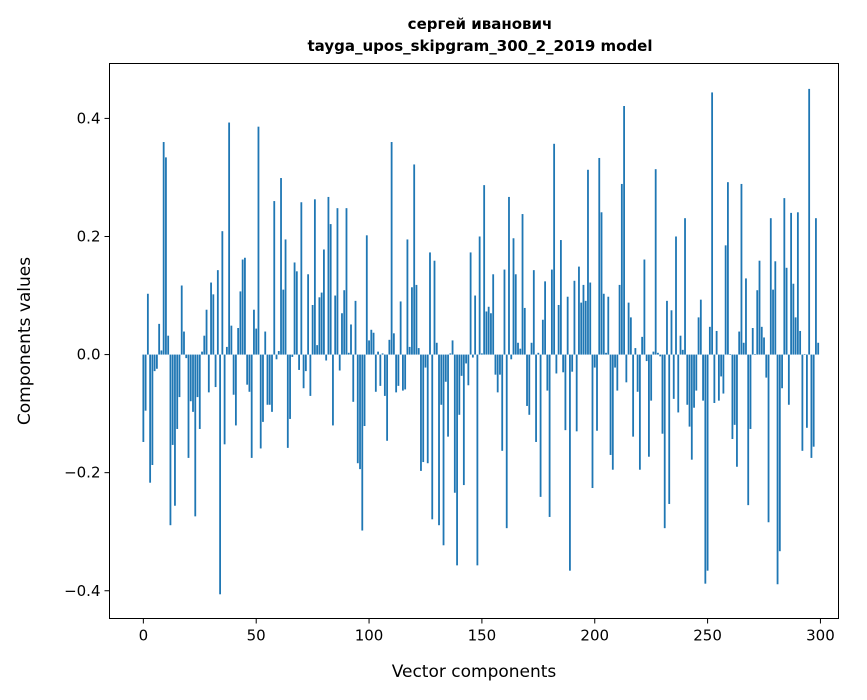  Describe the element at coordinates (256, 636) in the screenshot. I see `x-tick-label: 50` at that location.